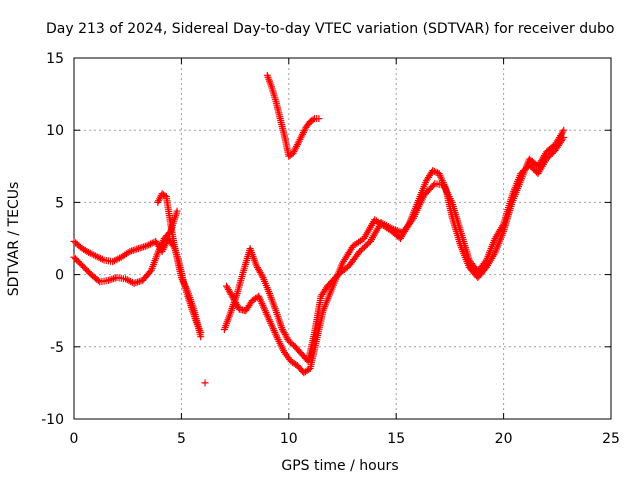 The image size is (640, 480). Describe the element at coordinates (59, 203) in the screenshot. I see `y-tick-label: 5` at that location.